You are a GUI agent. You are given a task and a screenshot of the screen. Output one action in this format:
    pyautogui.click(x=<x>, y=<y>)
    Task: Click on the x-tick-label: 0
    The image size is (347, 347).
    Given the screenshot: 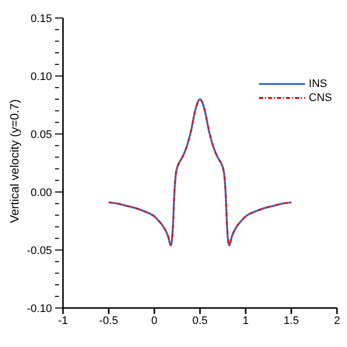 What is the action you would take?
    pyautogui.click(x=154, y=320)
    